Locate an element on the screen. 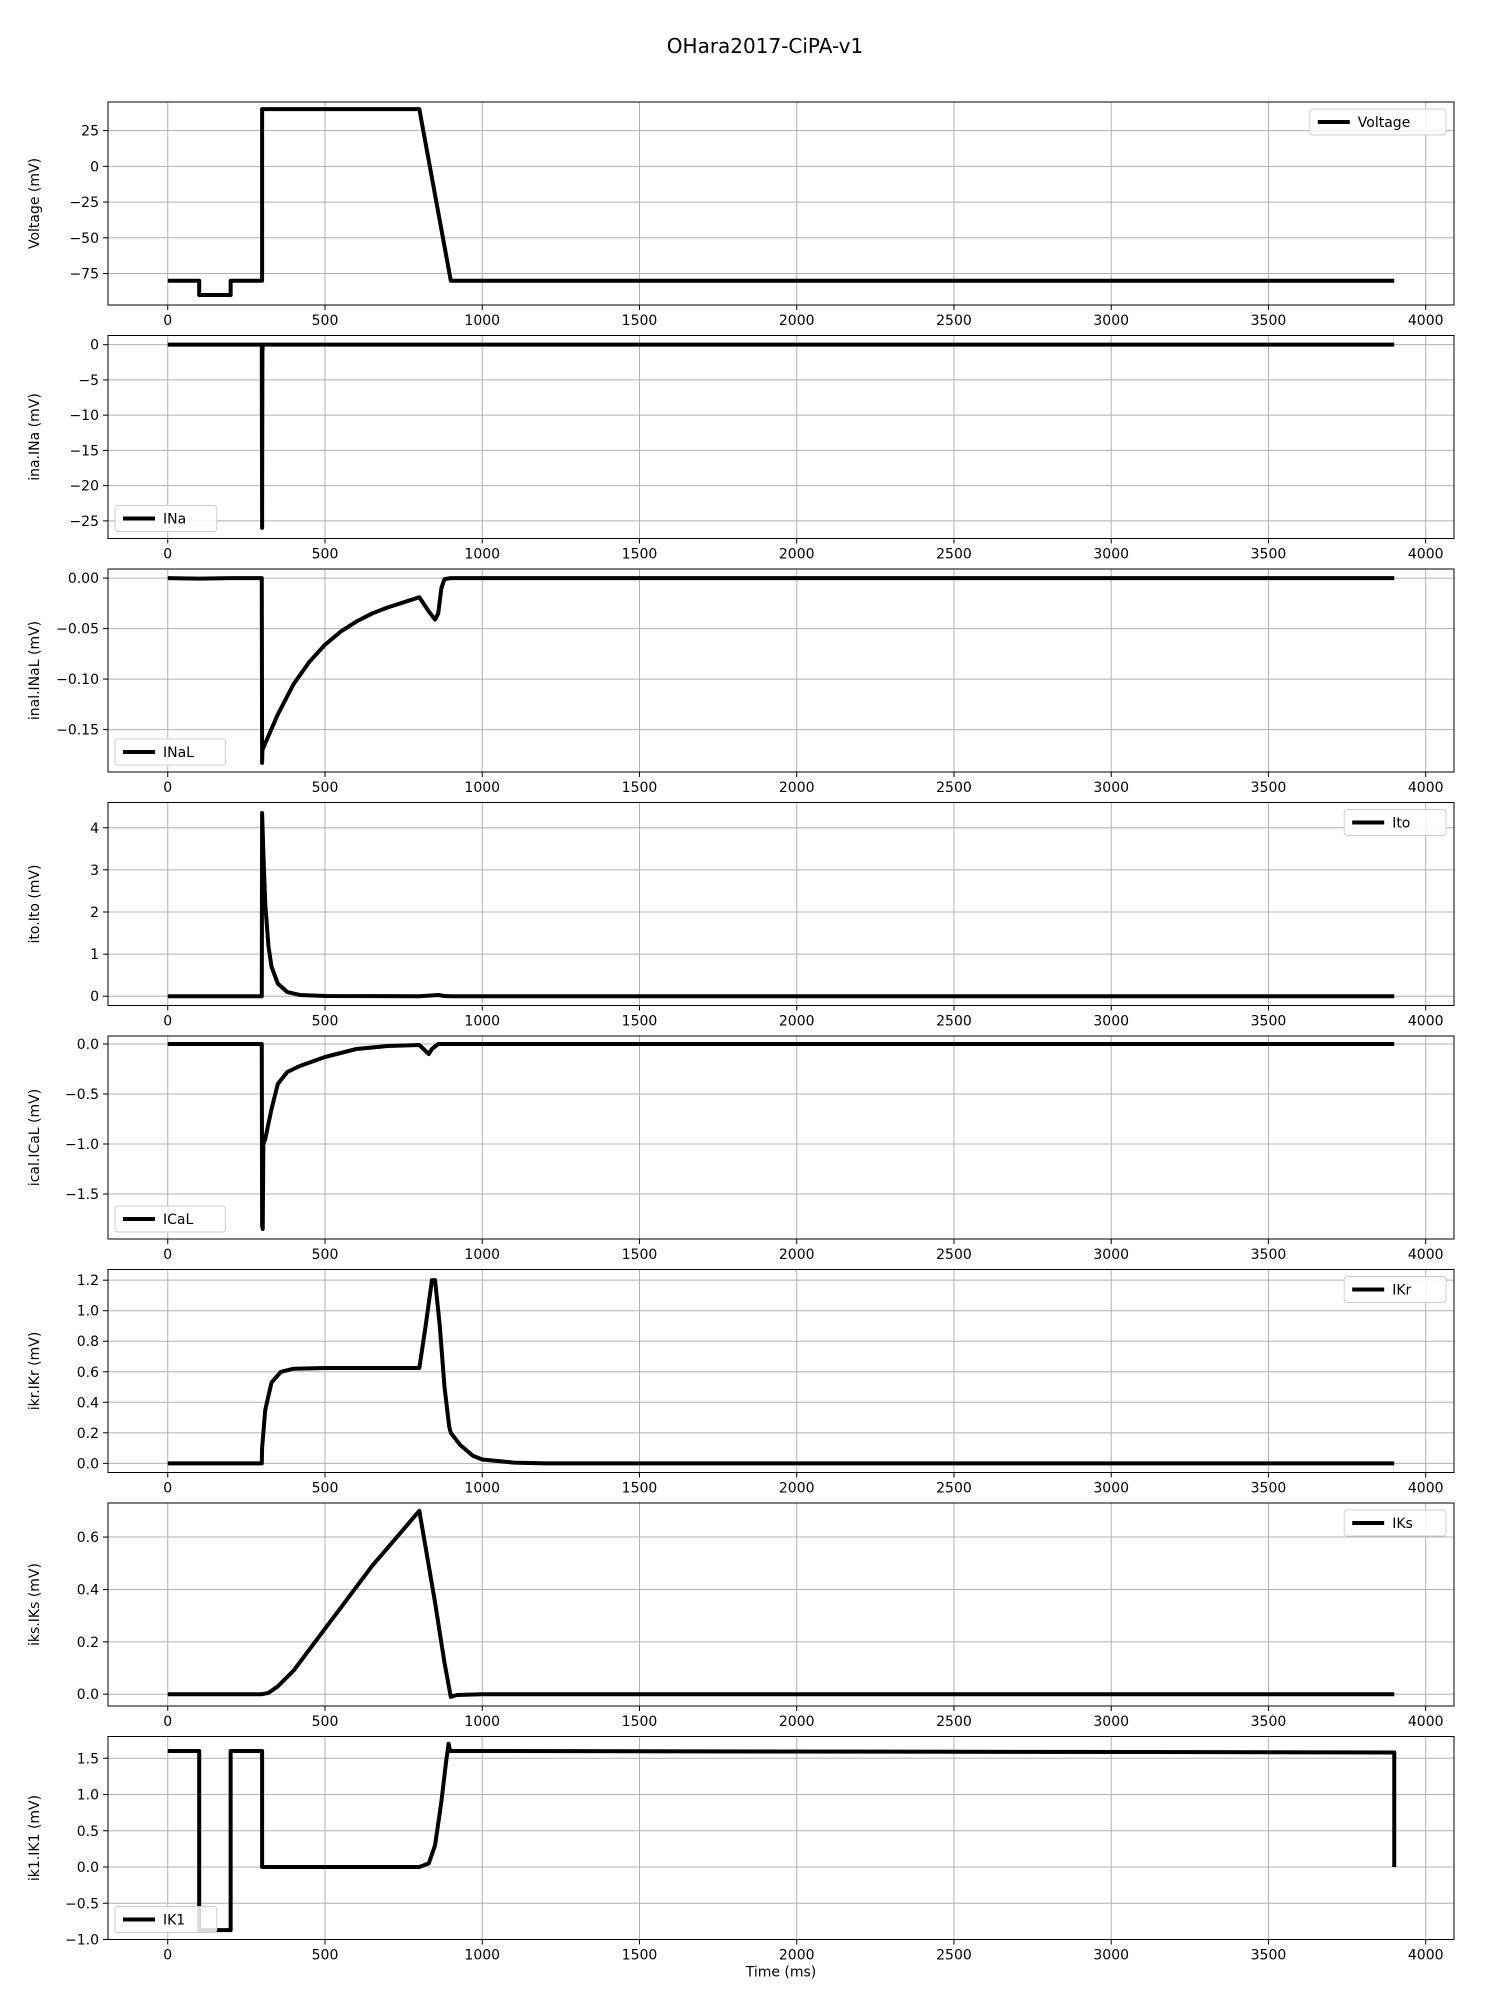 The height and width of the screenshot is (2000, 1500). legend-label: Ito is located at coordinates (1401, 824).